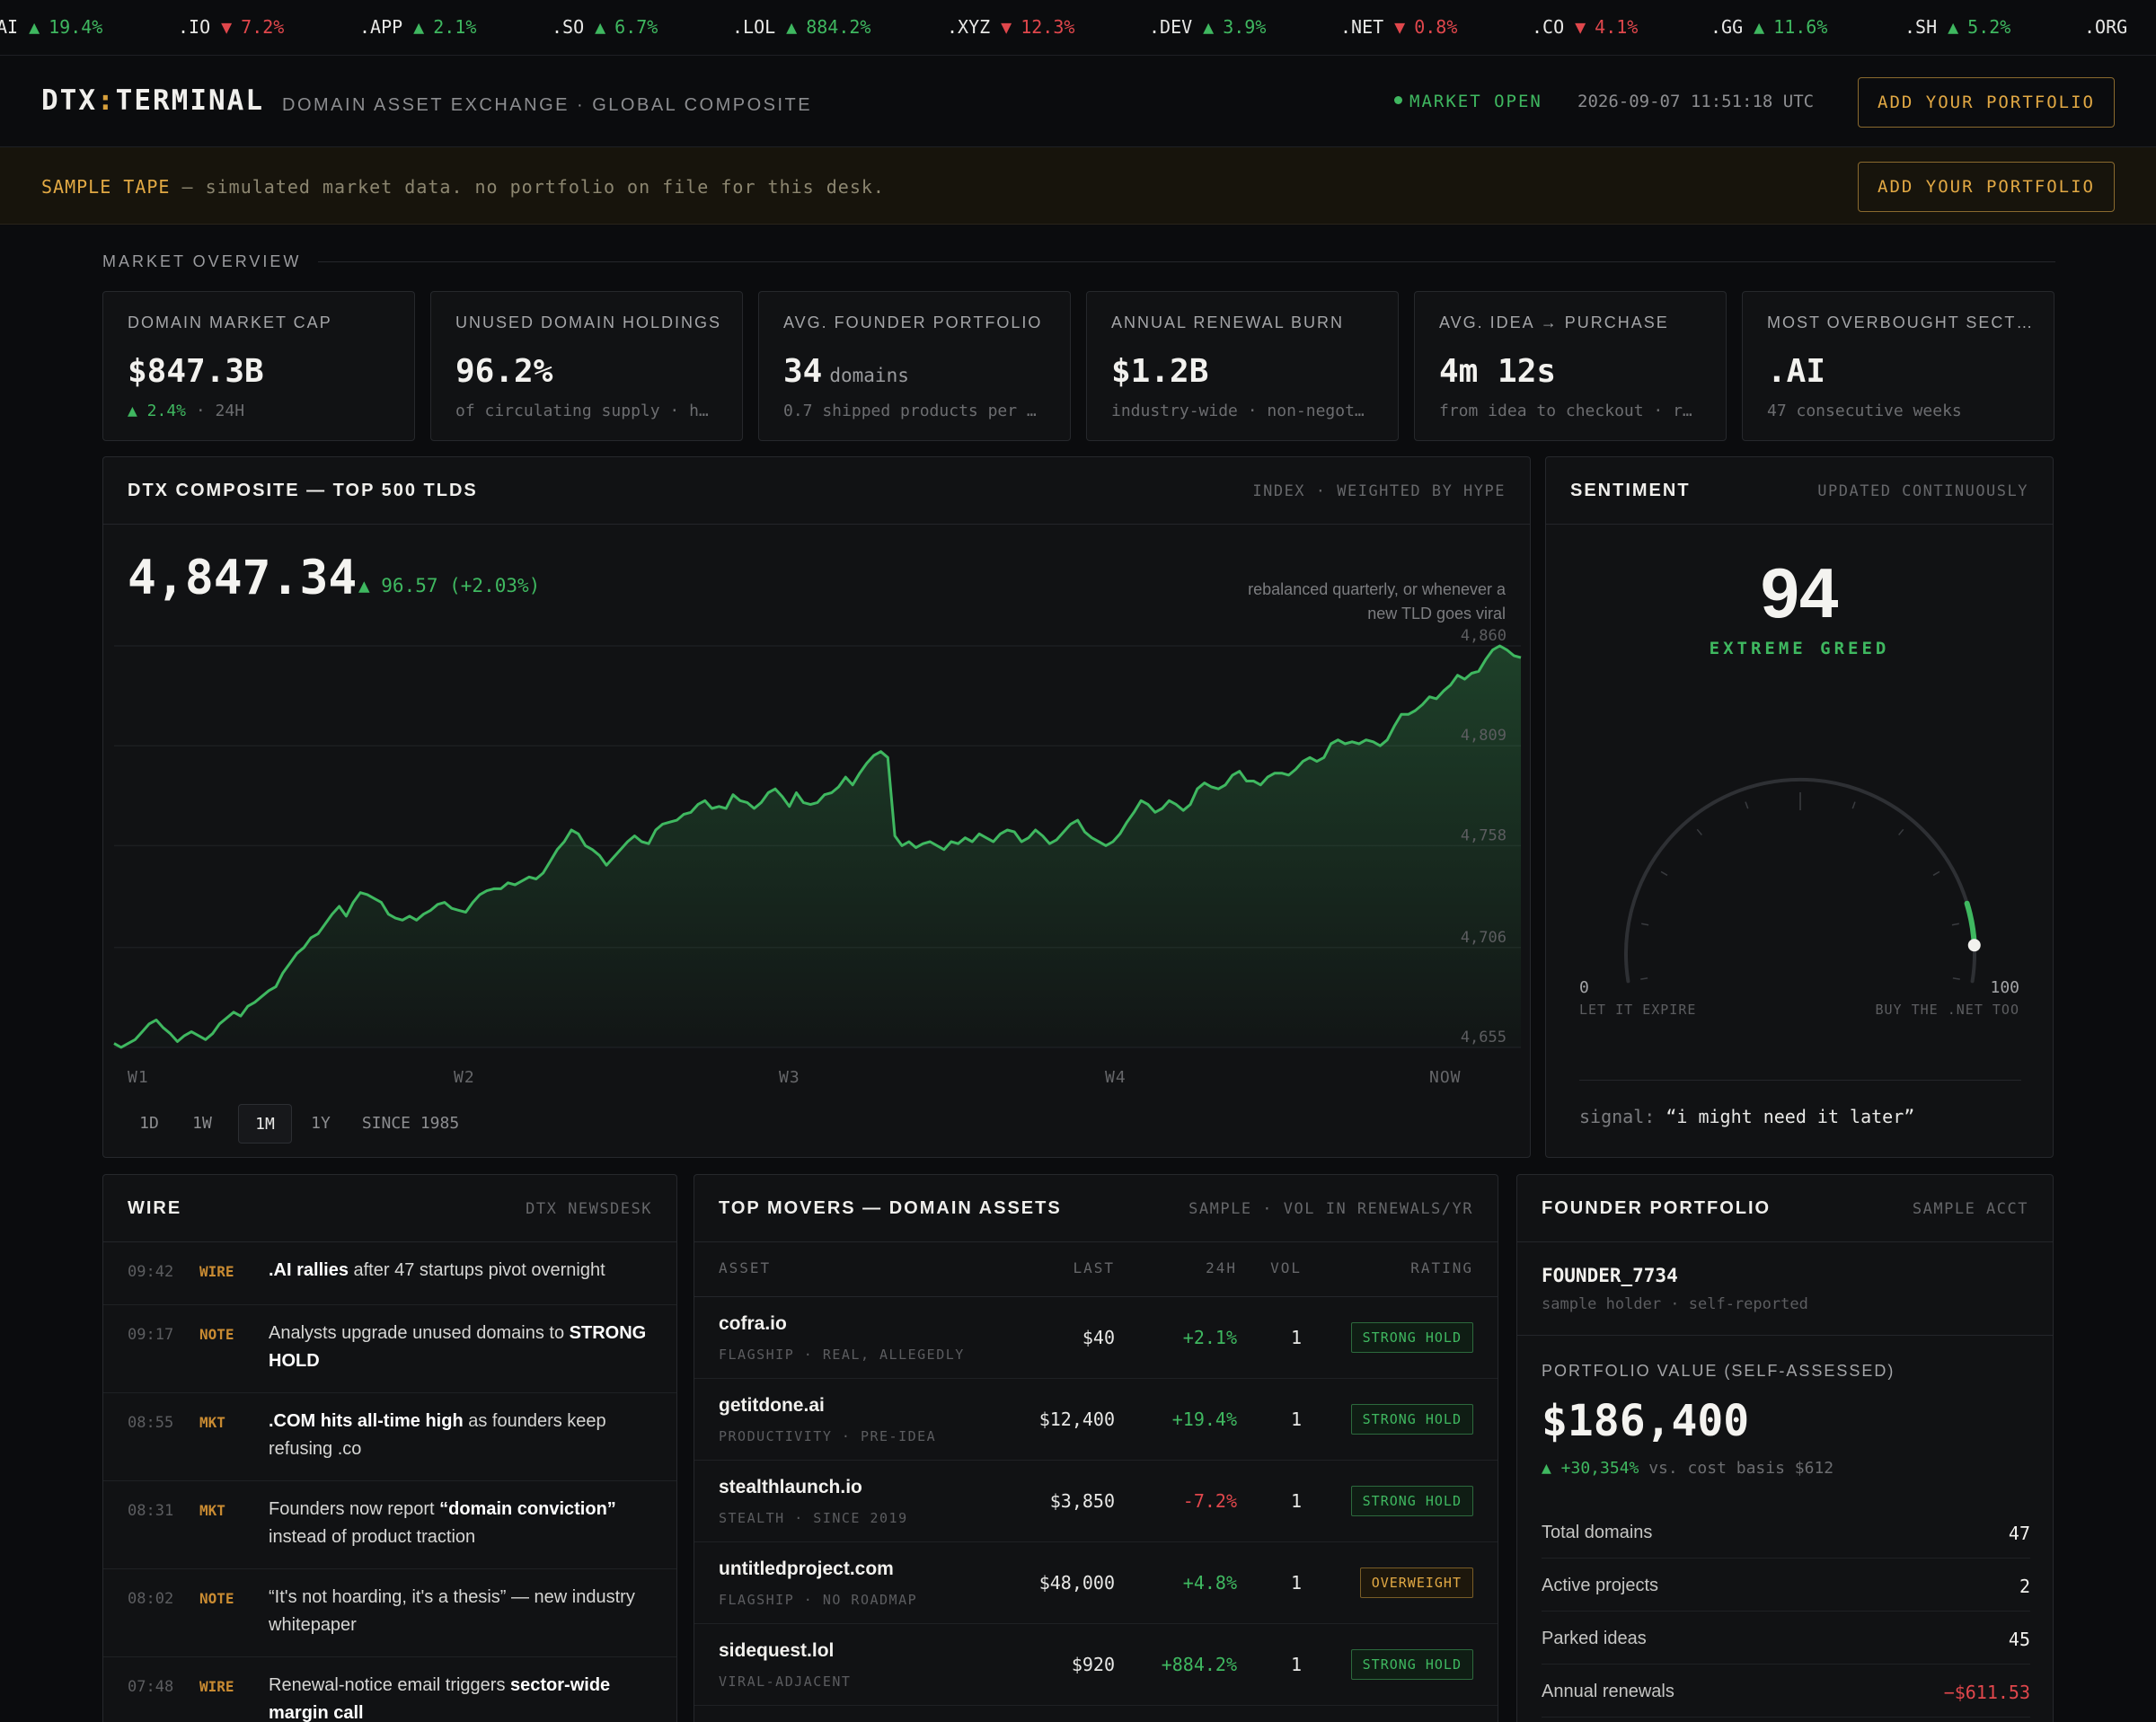 This screenshot has width=2156, height=1722. Describe the element at coordinates (411, 1123) in the screenshot. I see `range-button-since-1985: SINCE 1985` at that location.